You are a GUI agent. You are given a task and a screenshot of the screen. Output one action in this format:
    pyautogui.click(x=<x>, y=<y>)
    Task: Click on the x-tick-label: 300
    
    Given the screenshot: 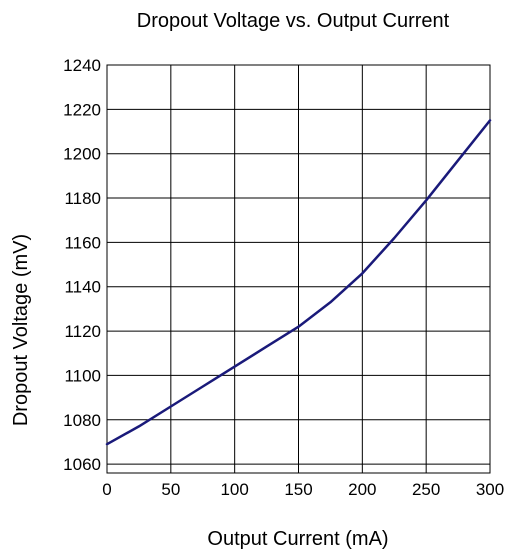 What is the action you would take?
    pyautogui.click(x=490, y=489)
    